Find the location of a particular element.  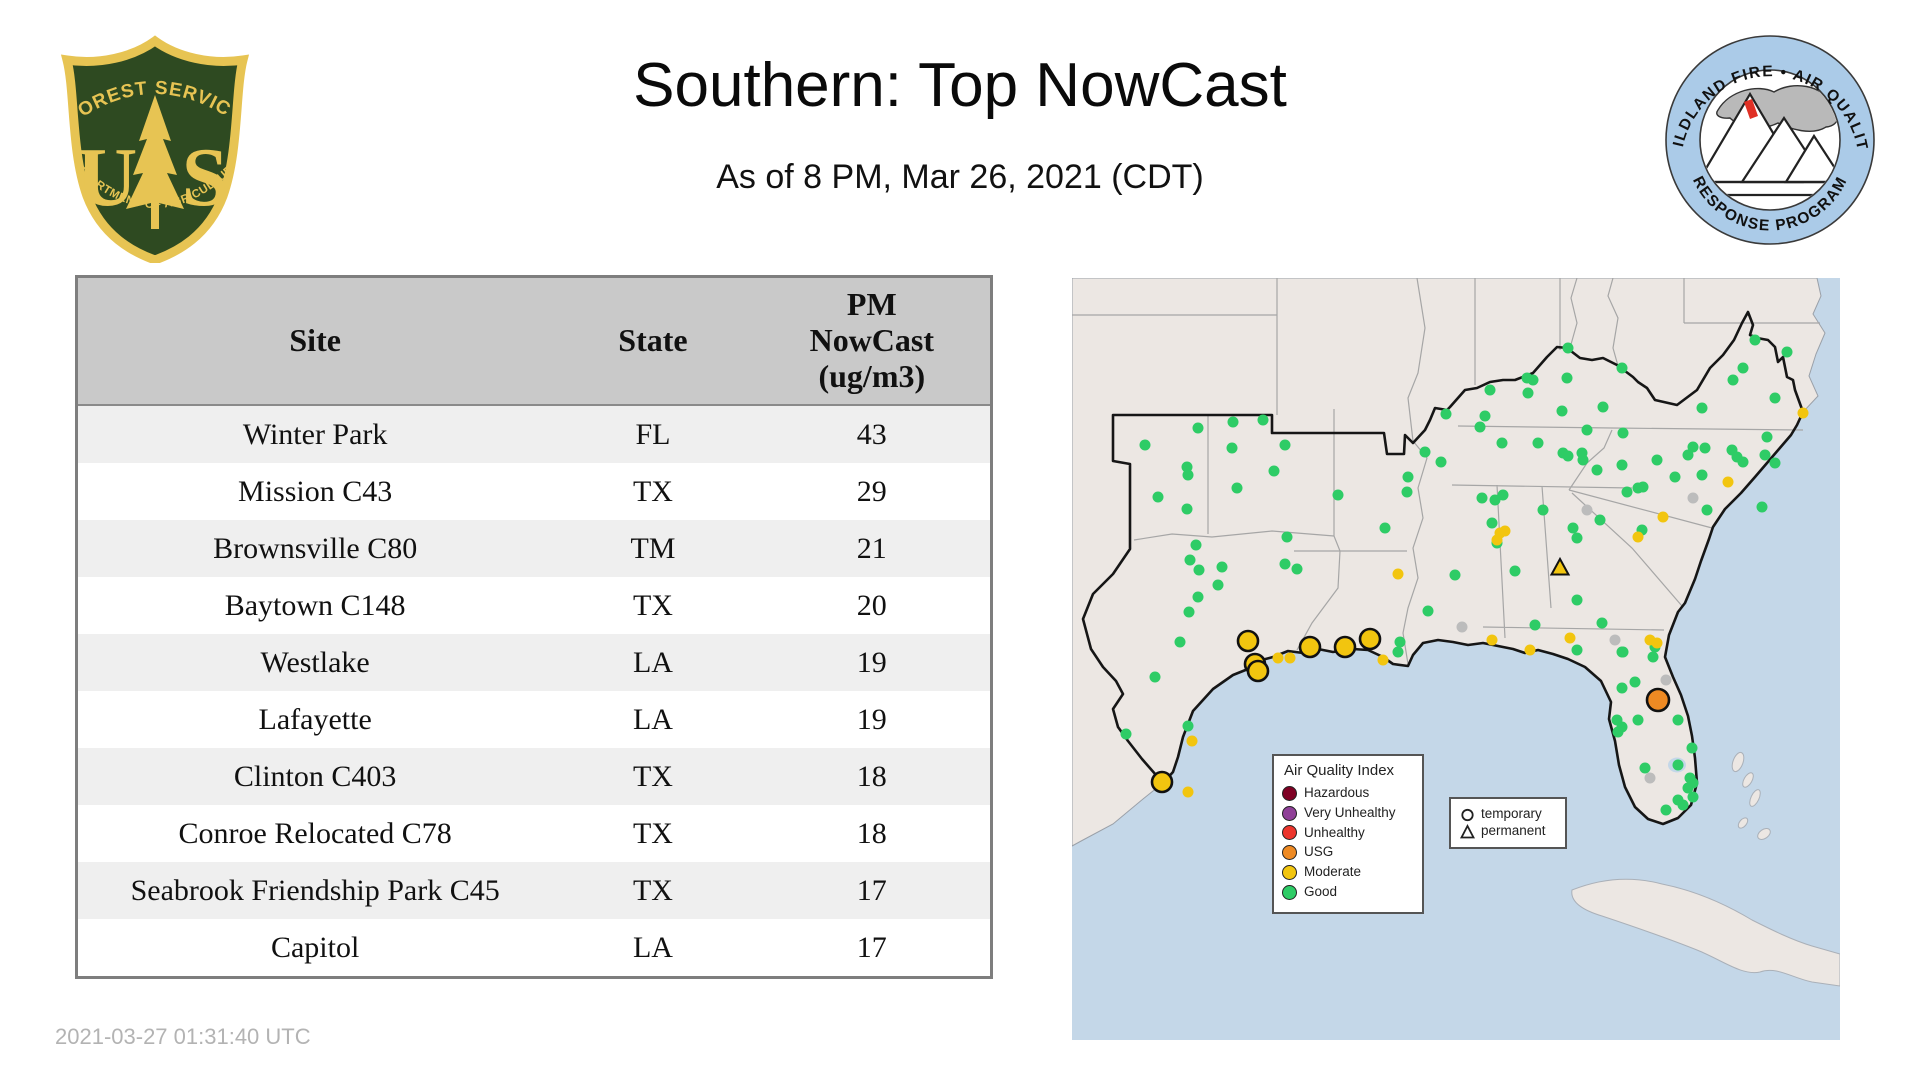

site-cell: Brownsville C80 is located at coordinates (315, 548).